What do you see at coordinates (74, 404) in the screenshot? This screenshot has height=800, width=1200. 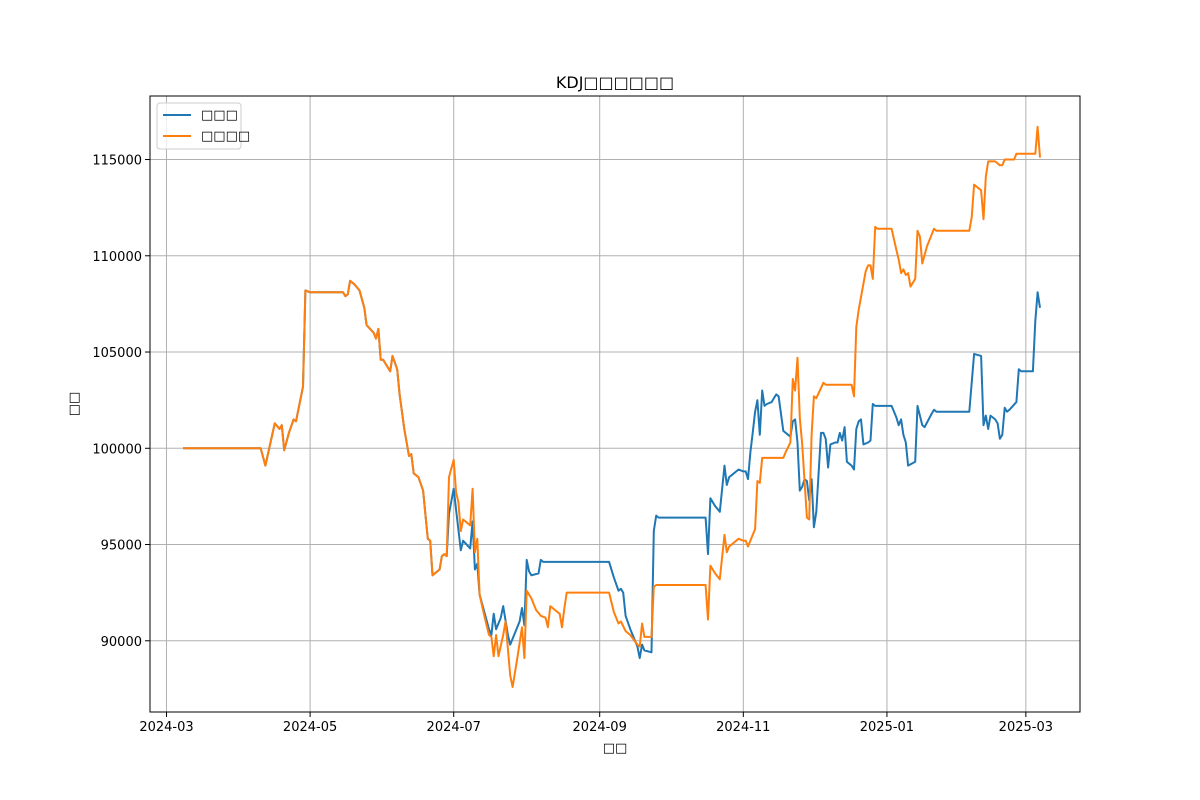 I see `y-axis-label: □□` at bounding box center [74, 404].